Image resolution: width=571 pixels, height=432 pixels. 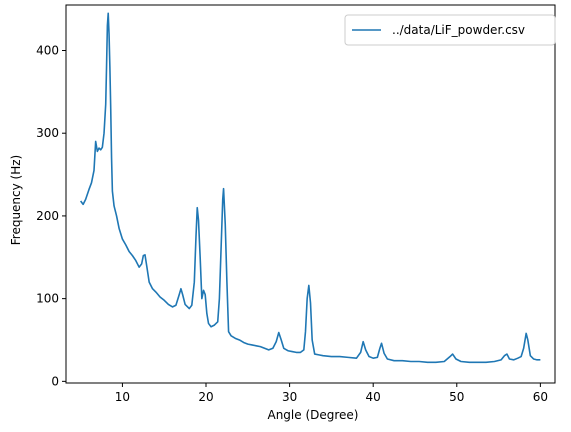 I want to click on x-axis-title: Angle (Degree), so click(x=312, y=415).